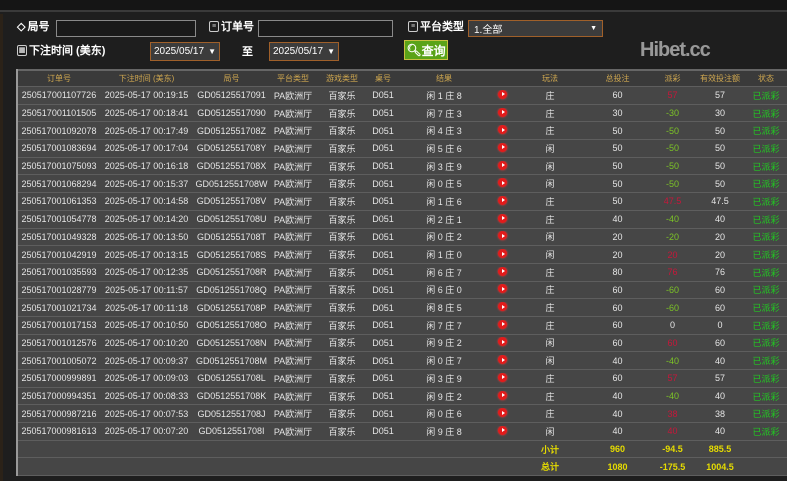 The image size is (787, 481). Describe the element at coordinates (720, 449) in the screenshot. I see `subtotal-row-valid-bet: 885.5` at that location.